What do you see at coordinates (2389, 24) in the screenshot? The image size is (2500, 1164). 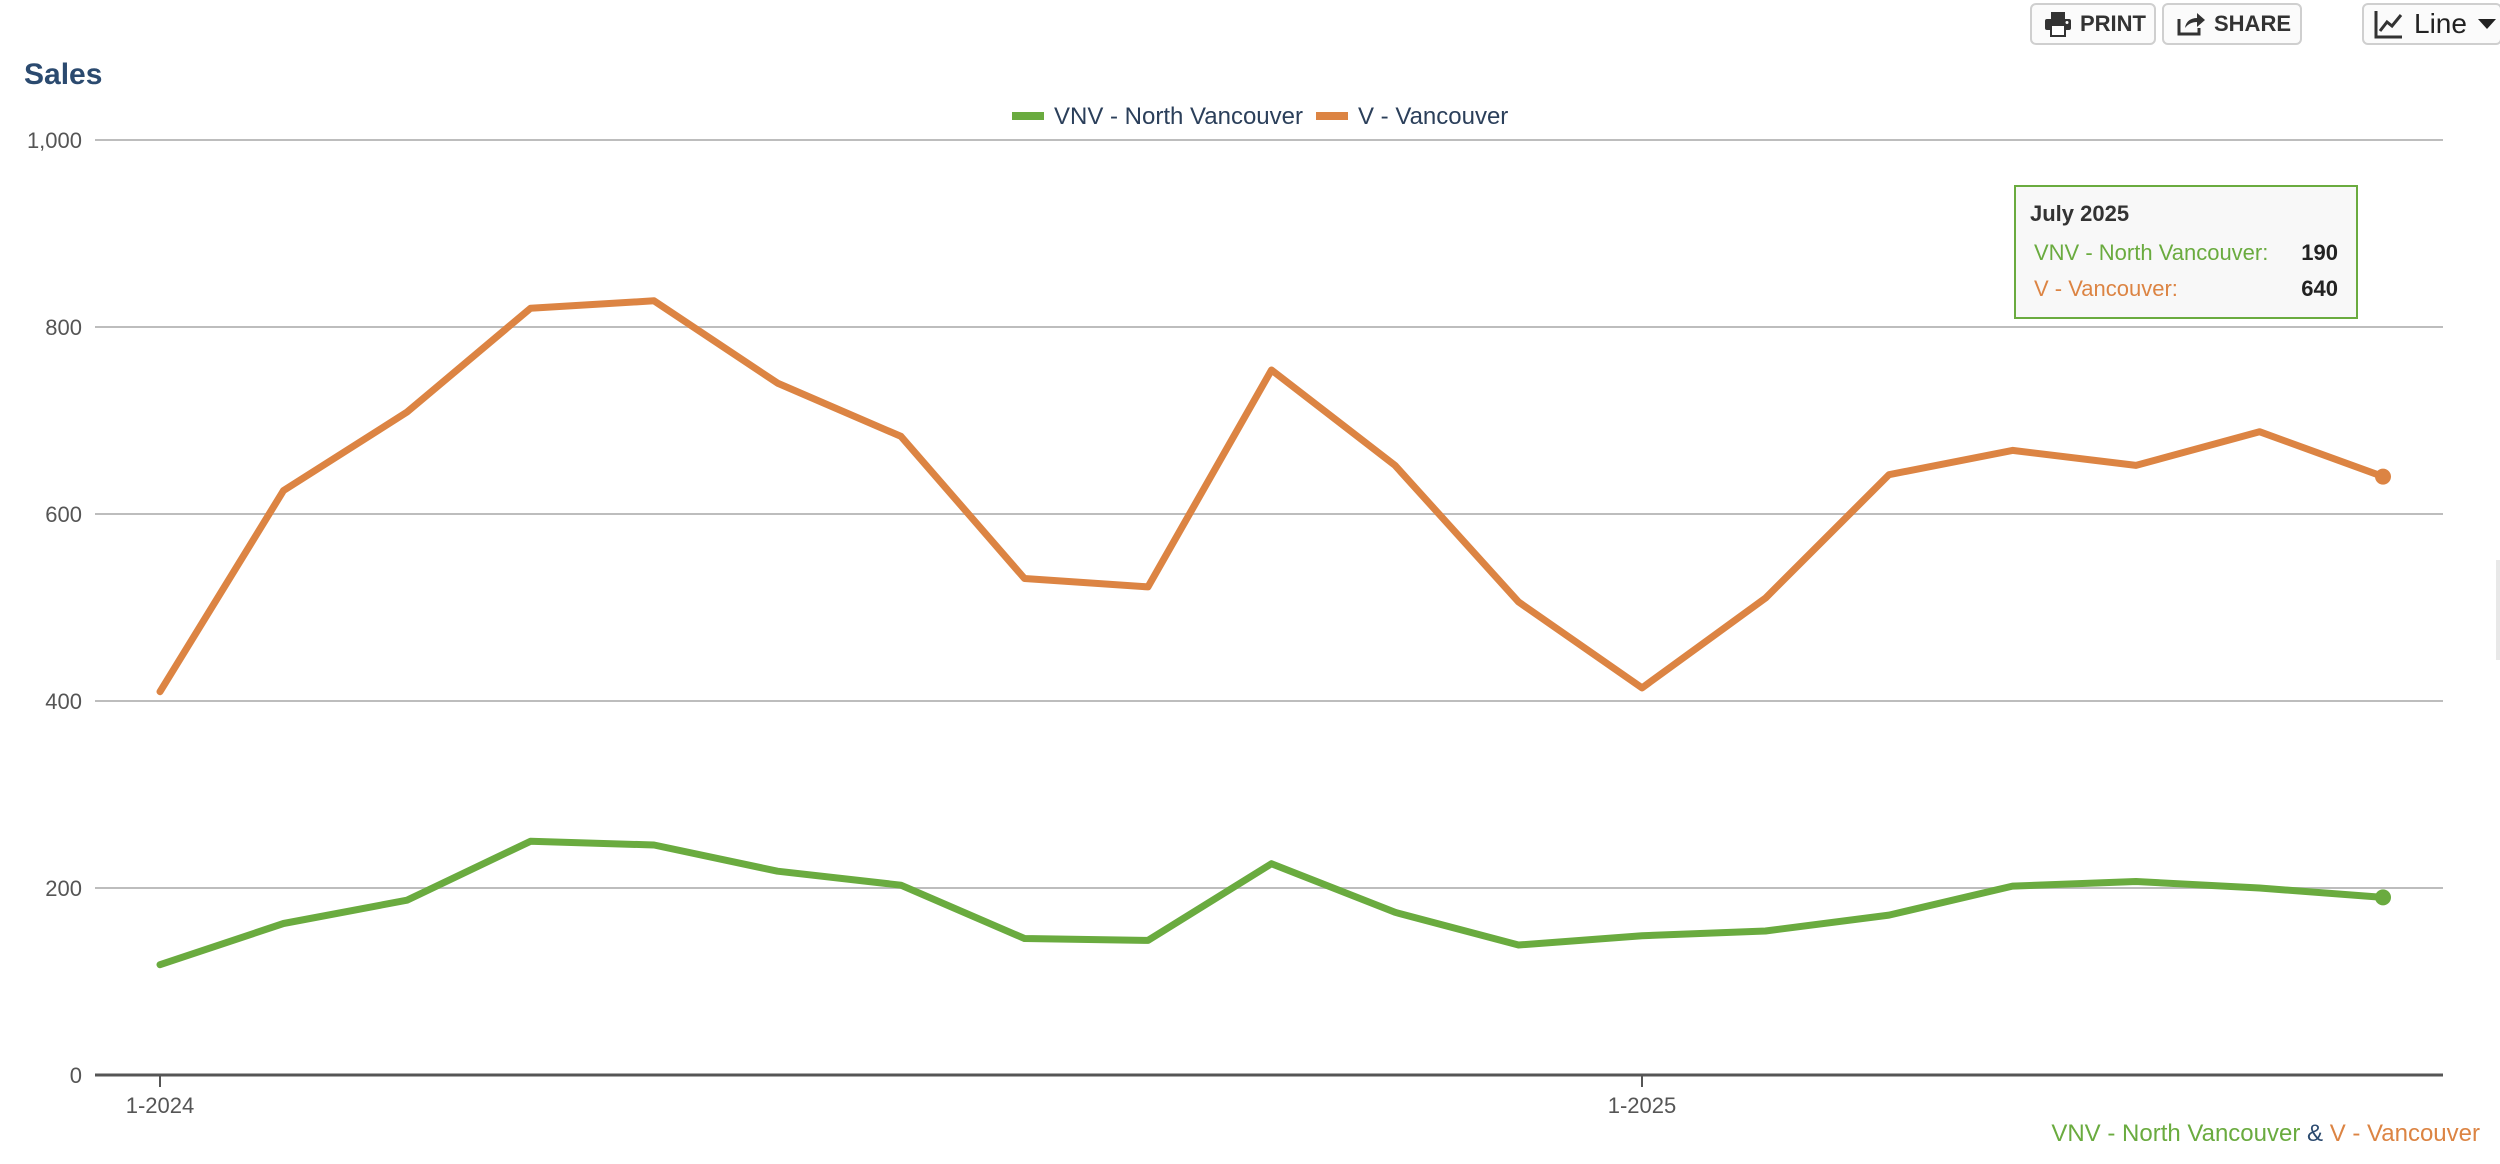 I see `line-chart-icon` at bounding box center [2389, 24].